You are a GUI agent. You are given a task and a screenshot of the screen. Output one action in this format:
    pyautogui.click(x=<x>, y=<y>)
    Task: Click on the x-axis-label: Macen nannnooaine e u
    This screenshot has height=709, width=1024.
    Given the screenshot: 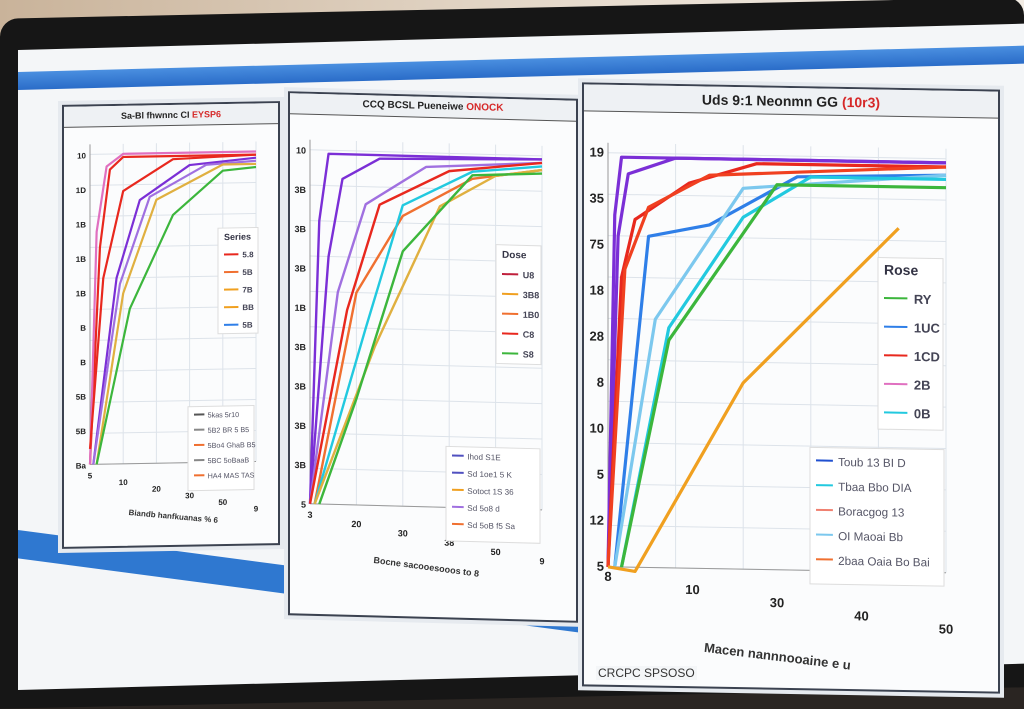 What is the action you would take?
    pyautogui.click(x=777, y=656)
    